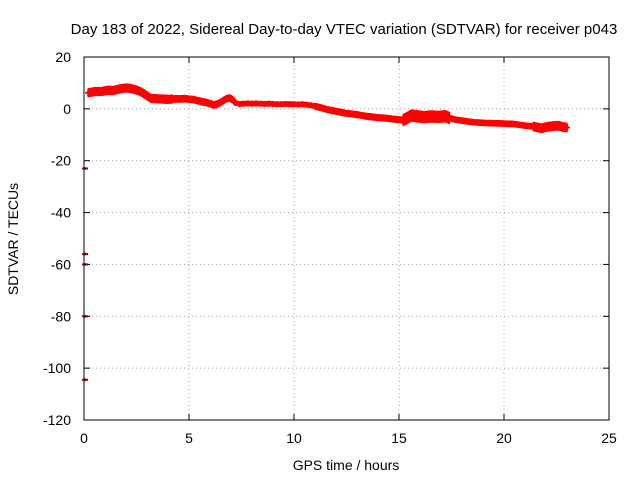  Describe the element at coordinates (61, 161) in the screenshot. I see `y-tick-label: -20` at that location.